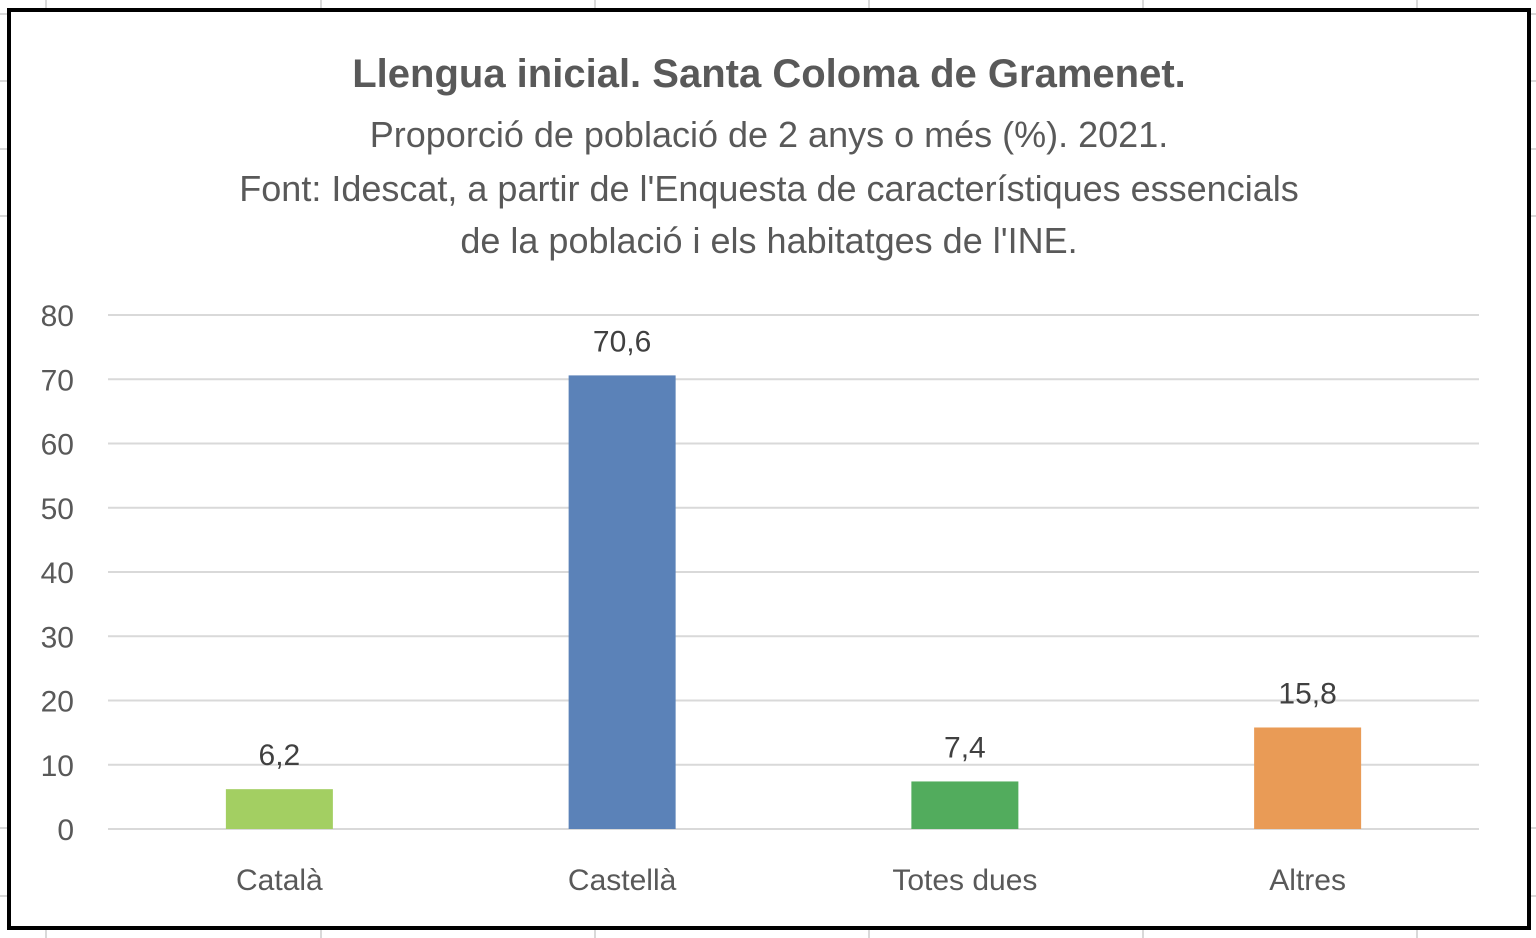 Image resolution: width=1536 pixels, height=938 pixels. Describe the element at coordinates (279, 880) in the screenshot. I see `x-tick-label: Català` at that location.